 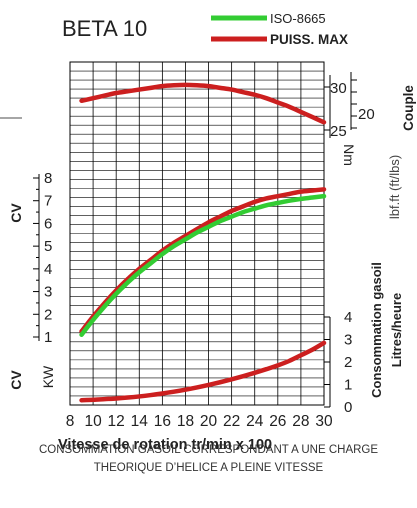 What do you see at coordinates (255, 421) in the screenshot?
I see `x-tick-label: 24` at bounding box center [255, 421].